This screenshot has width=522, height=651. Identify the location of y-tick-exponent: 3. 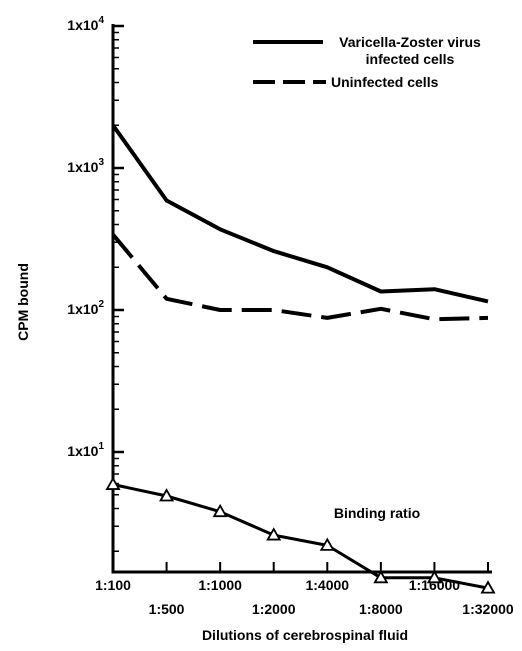
(101, 162).